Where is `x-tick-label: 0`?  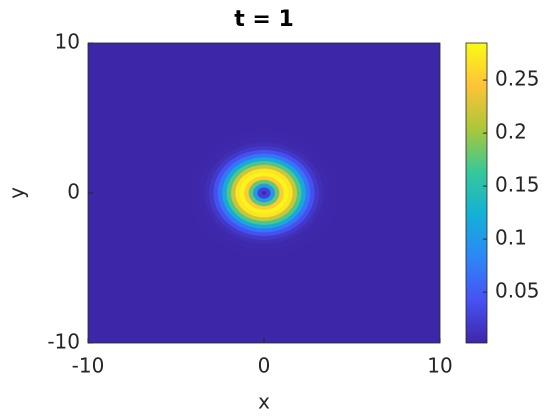
x-tick-label: 0 is located at coordinates (264, 366).